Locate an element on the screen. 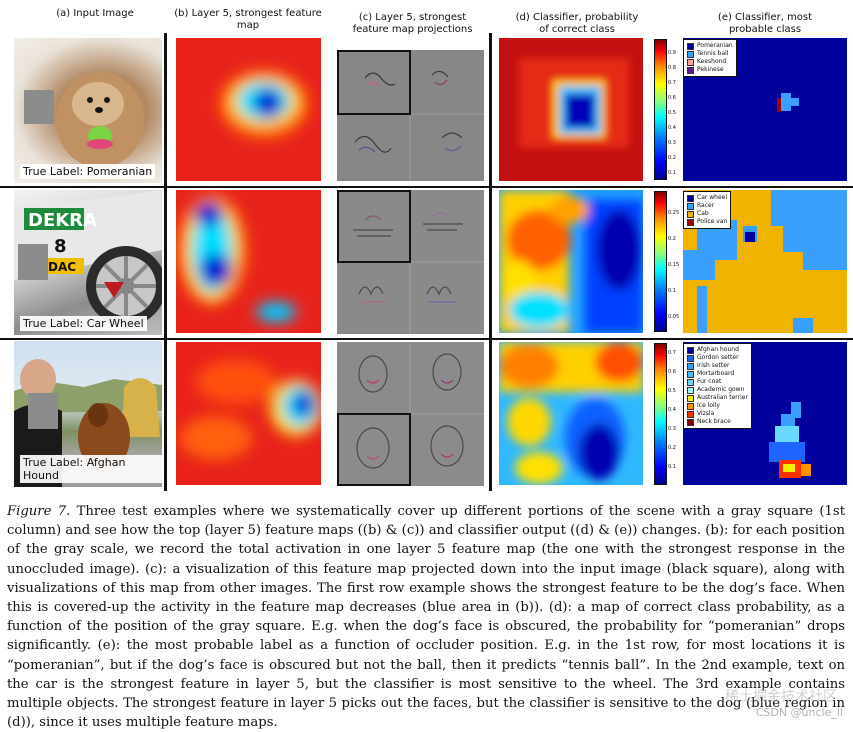 The image size is (853, 732). caption-figure-label: Figure 7. is located at coordinates (39, 511).